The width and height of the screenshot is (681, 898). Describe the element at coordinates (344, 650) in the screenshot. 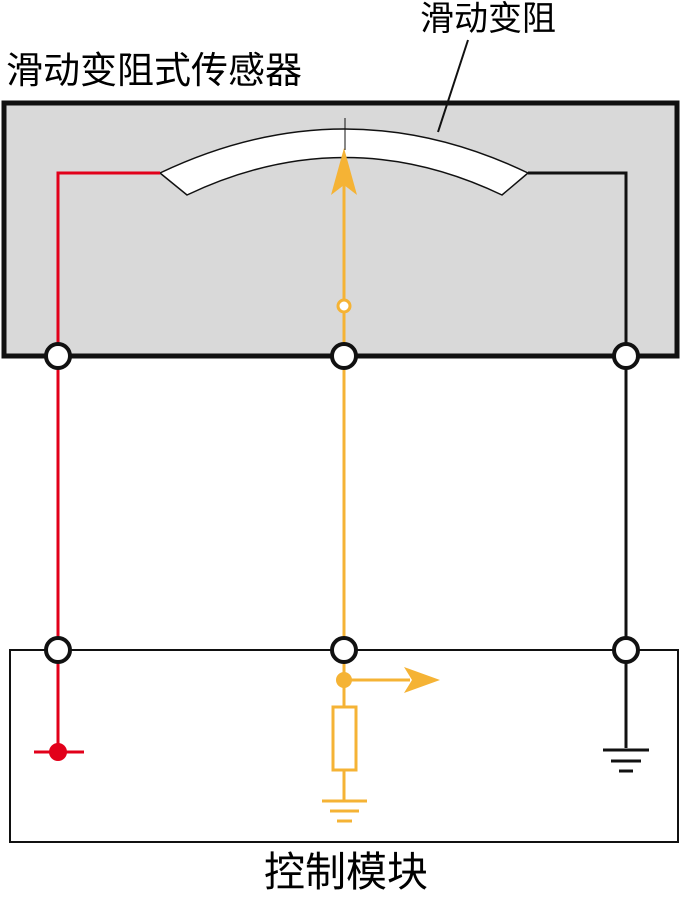

I see `module-terminal-center` at that location.